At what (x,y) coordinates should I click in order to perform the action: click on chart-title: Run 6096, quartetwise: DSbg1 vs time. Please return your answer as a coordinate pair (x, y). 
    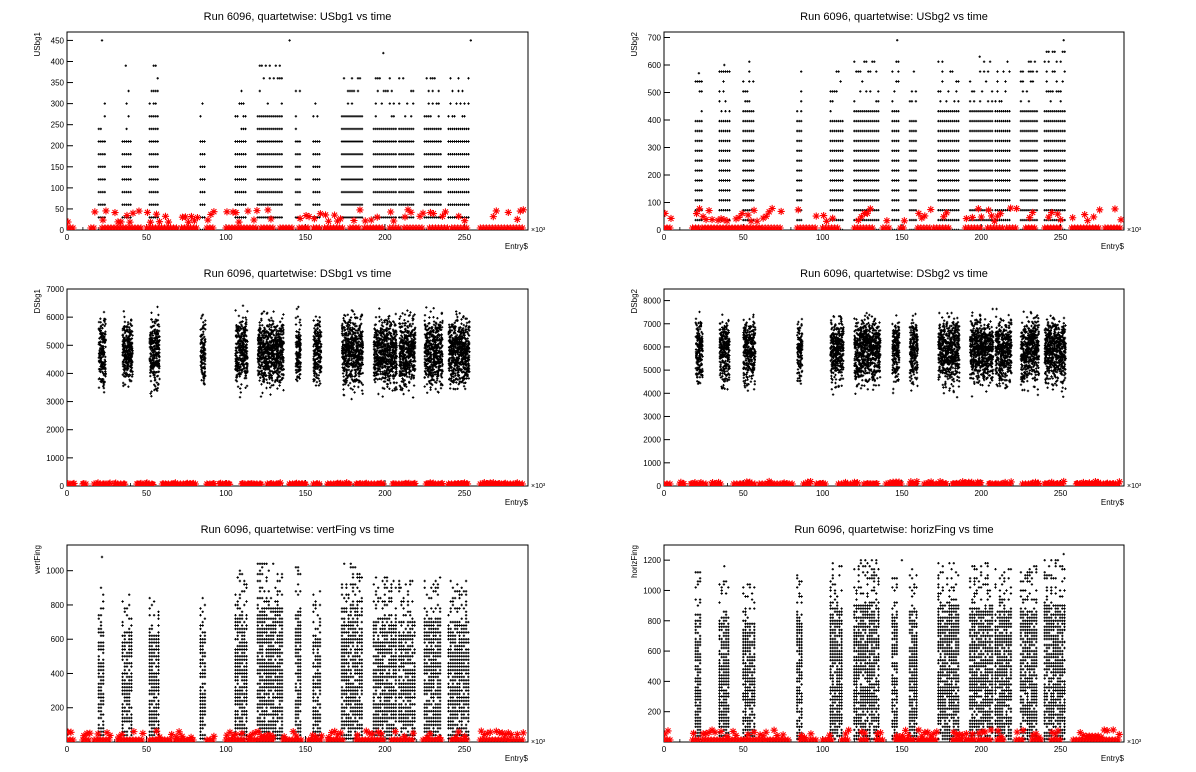
    Looking at the image, I should click on (298, 274).